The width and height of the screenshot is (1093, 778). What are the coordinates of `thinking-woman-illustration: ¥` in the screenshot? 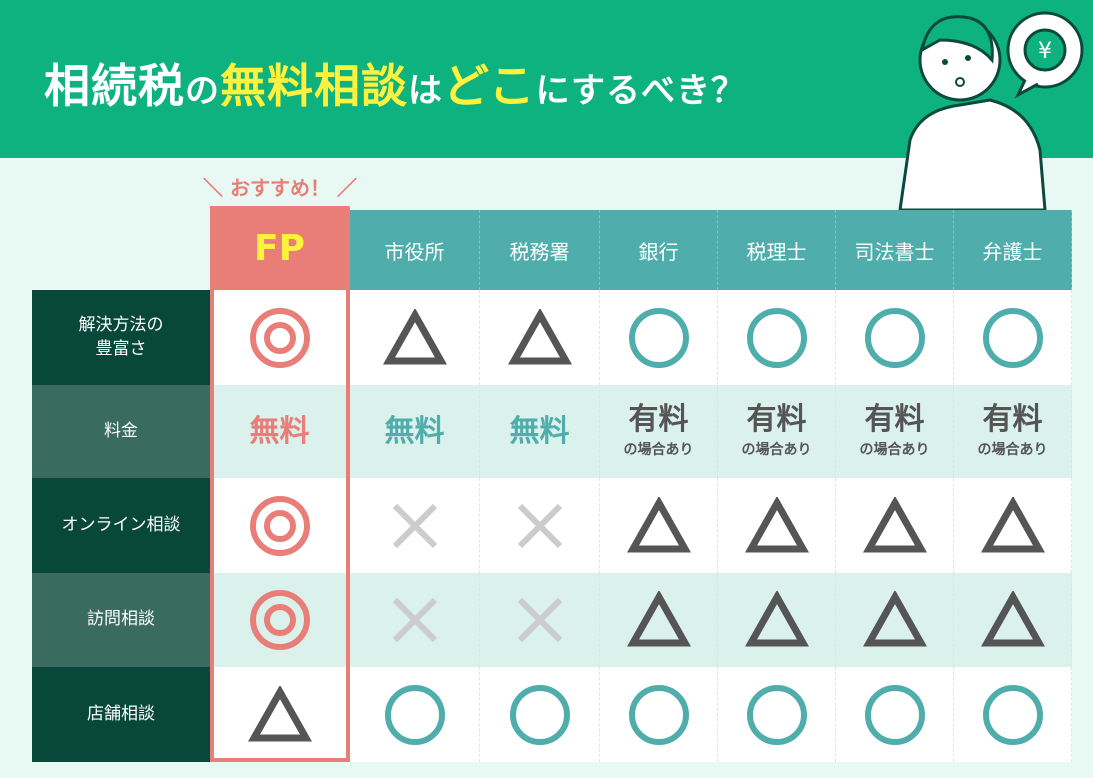 It's located at (991, 110).